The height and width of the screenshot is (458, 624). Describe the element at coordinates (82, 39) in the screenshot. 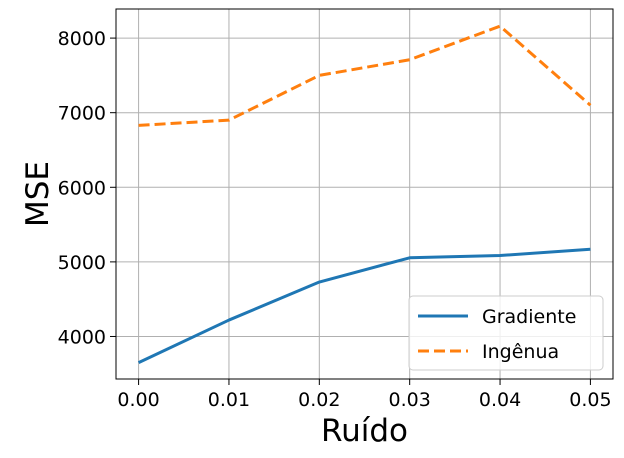

I see `y-tick-label: 8000` at that location.